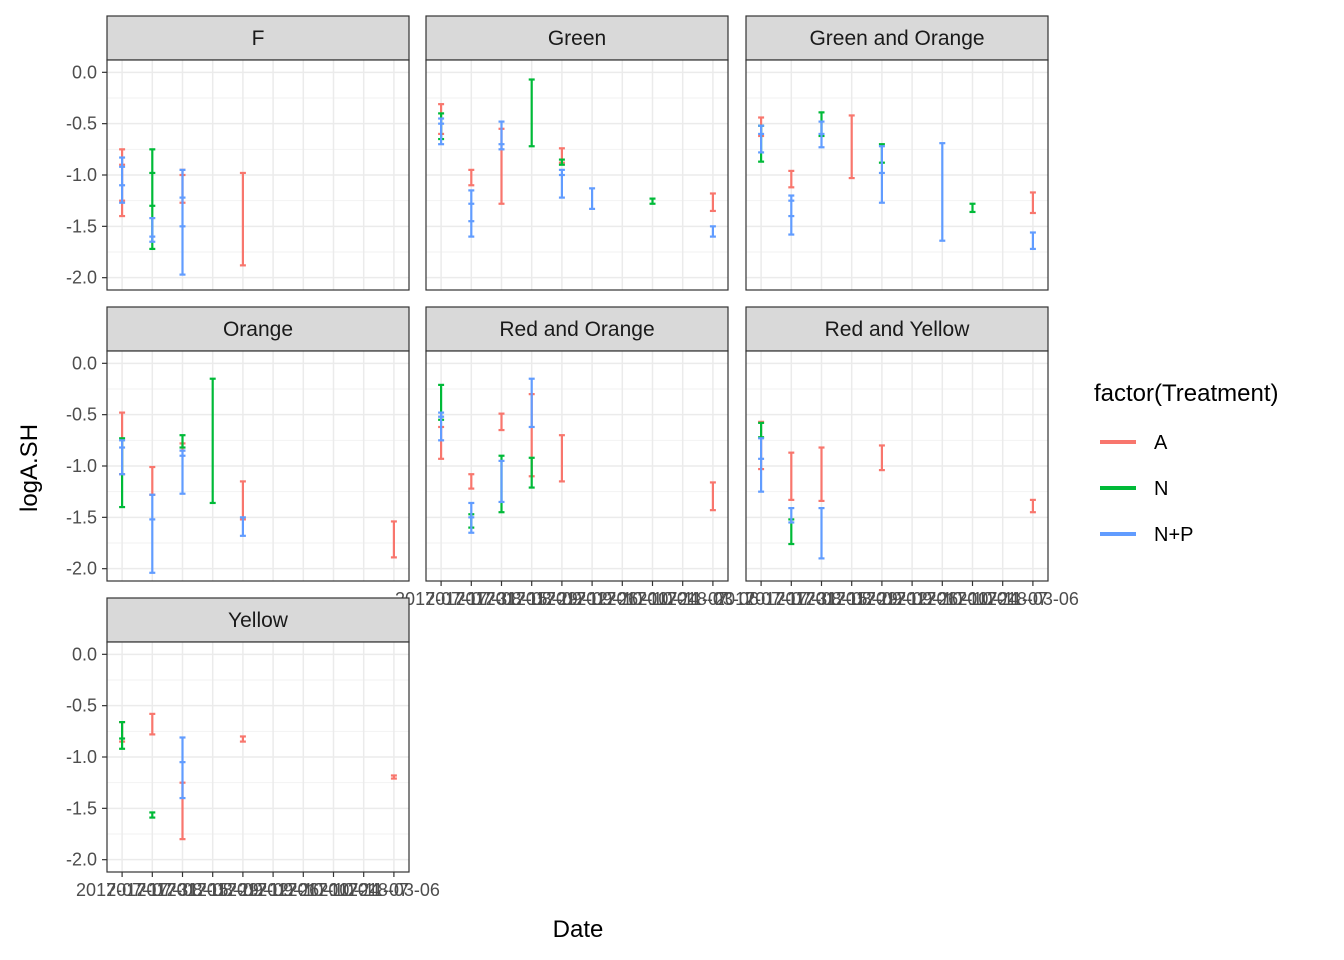  What do you see at coordinates (1161, 489) in the screenshot?
I see `legend-label-n: N` at bounding box center [1161, 489].